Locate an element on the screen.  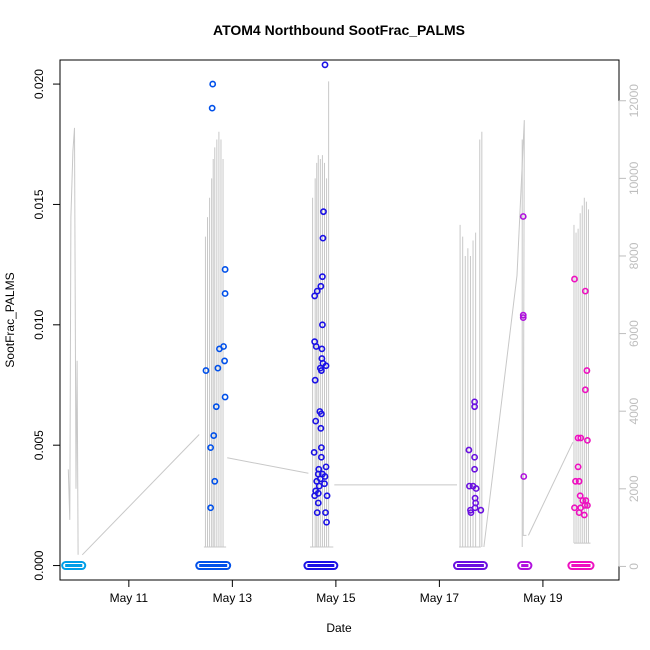
x-tick-label: May 13 is located at coordinates (233, 598).